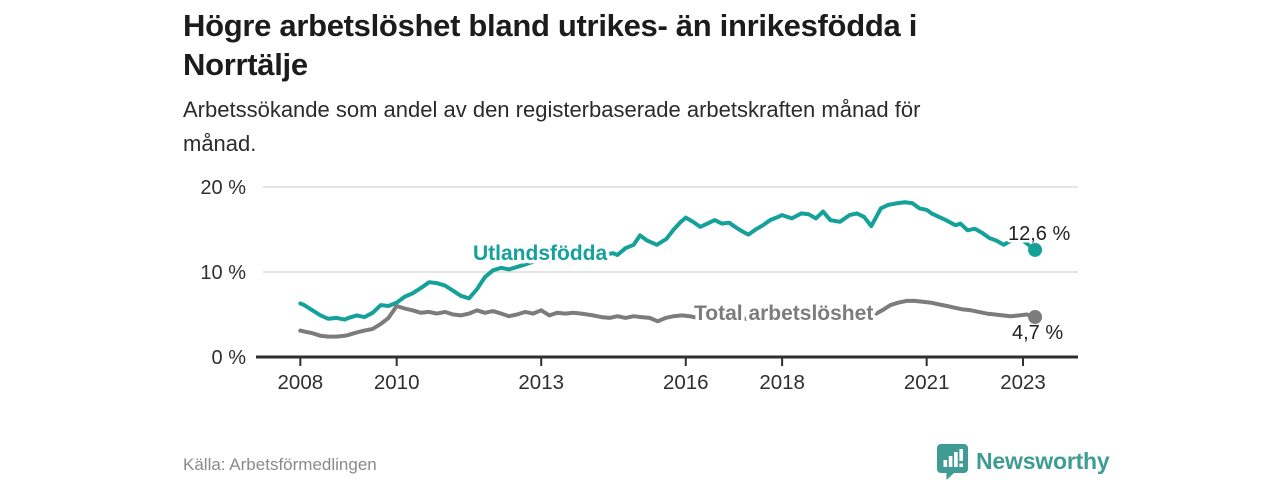 This screenshot has height=480, width=1280. I want to click on end-dot-total-arbetsl-shet, so click(1035, 317).